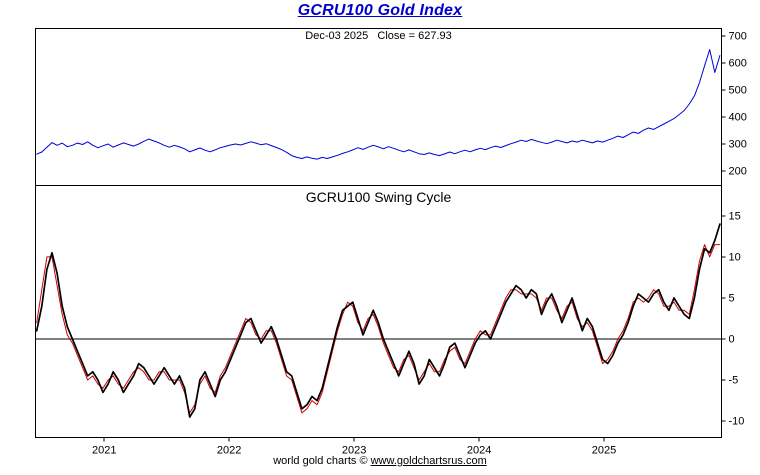 The width and height of the screenshot is (760, 475). I want to click on y-tick-label: 500, so click(738, 91).